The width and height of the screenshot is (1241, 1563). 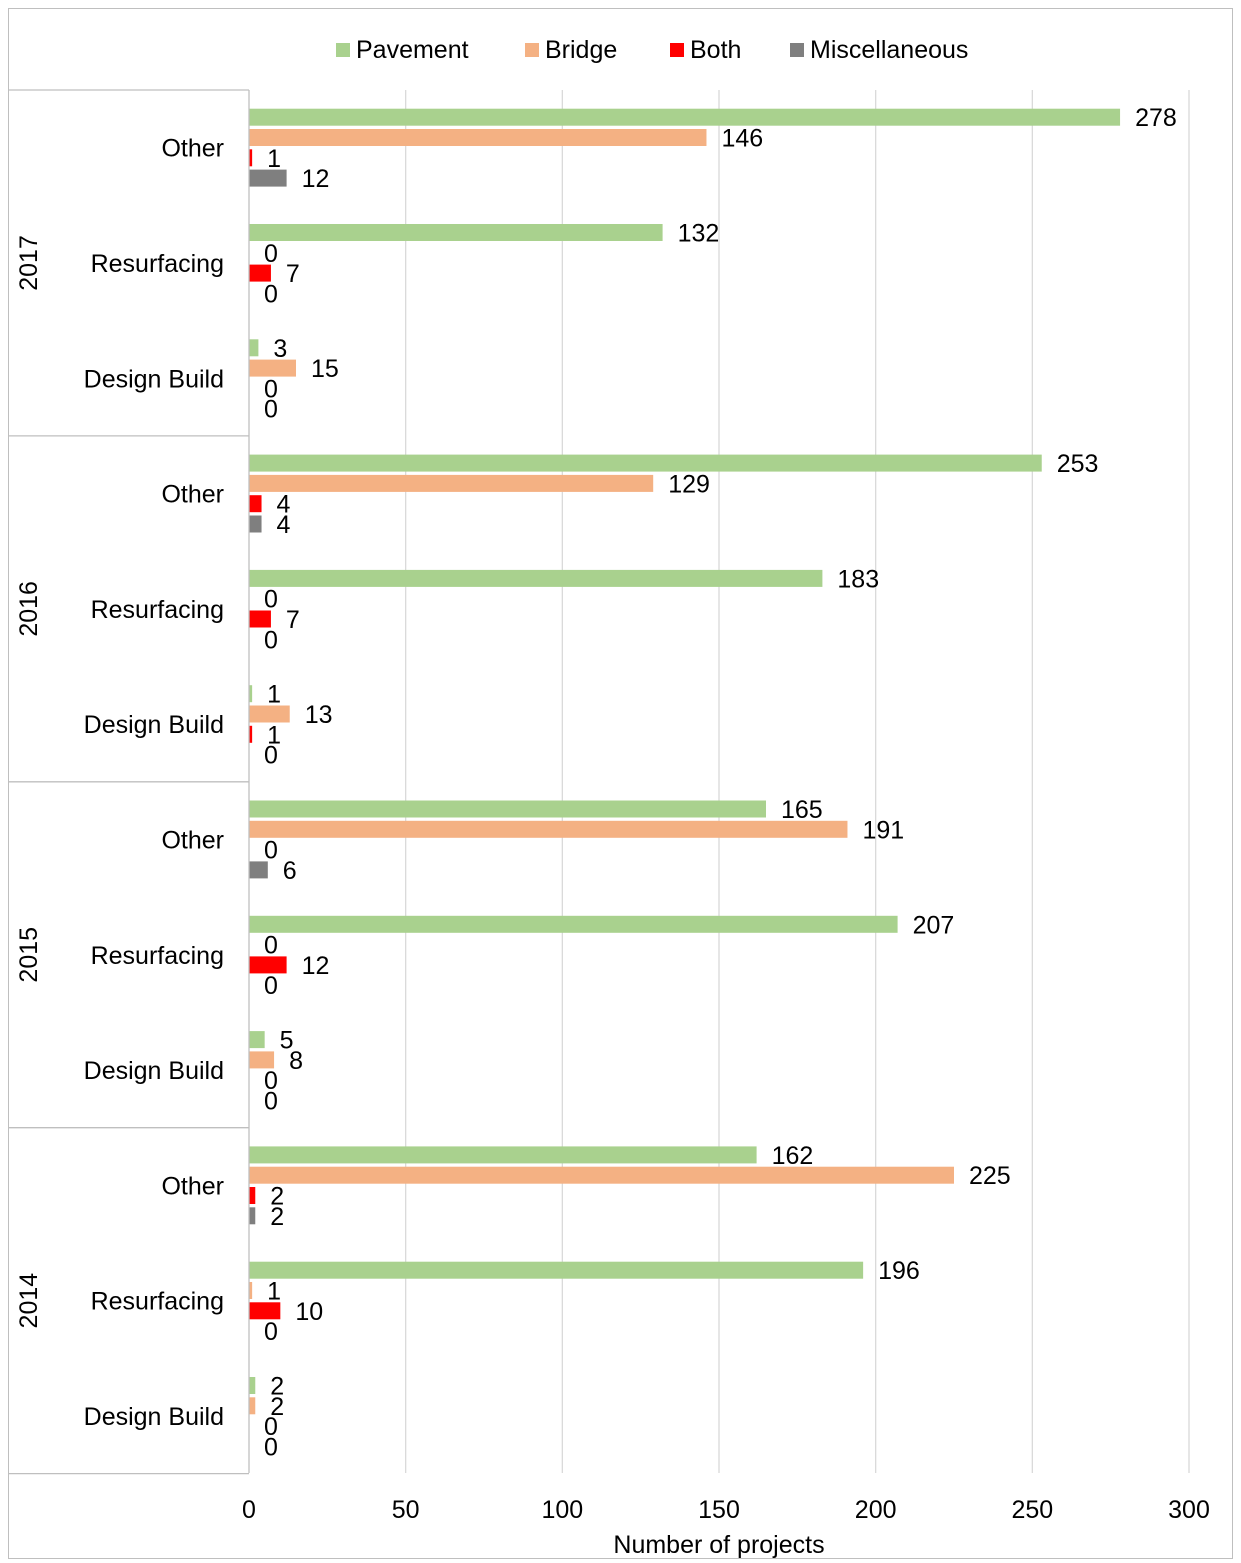 I want to click on legend-swatch-pavement, so click(x=343, y=50).